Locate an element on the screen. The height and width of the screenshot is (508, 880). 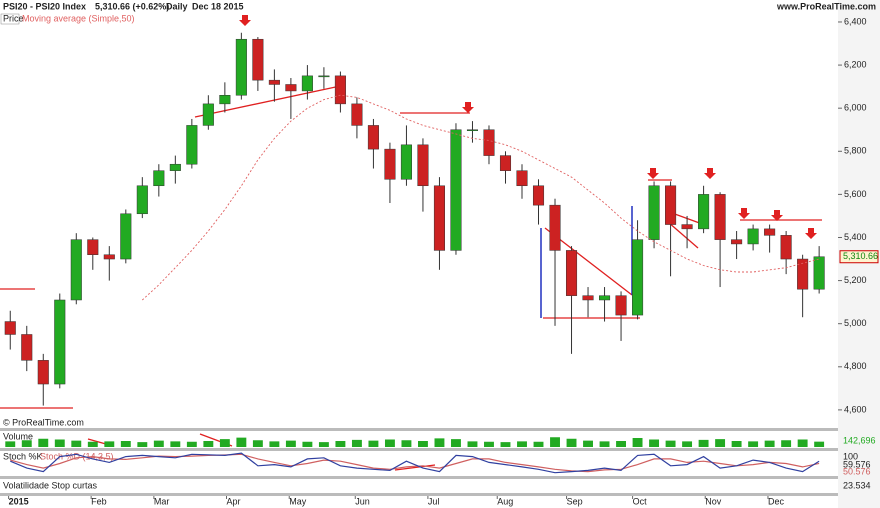
site: www.ProRealTime.com is located at coordinates (826, 6).